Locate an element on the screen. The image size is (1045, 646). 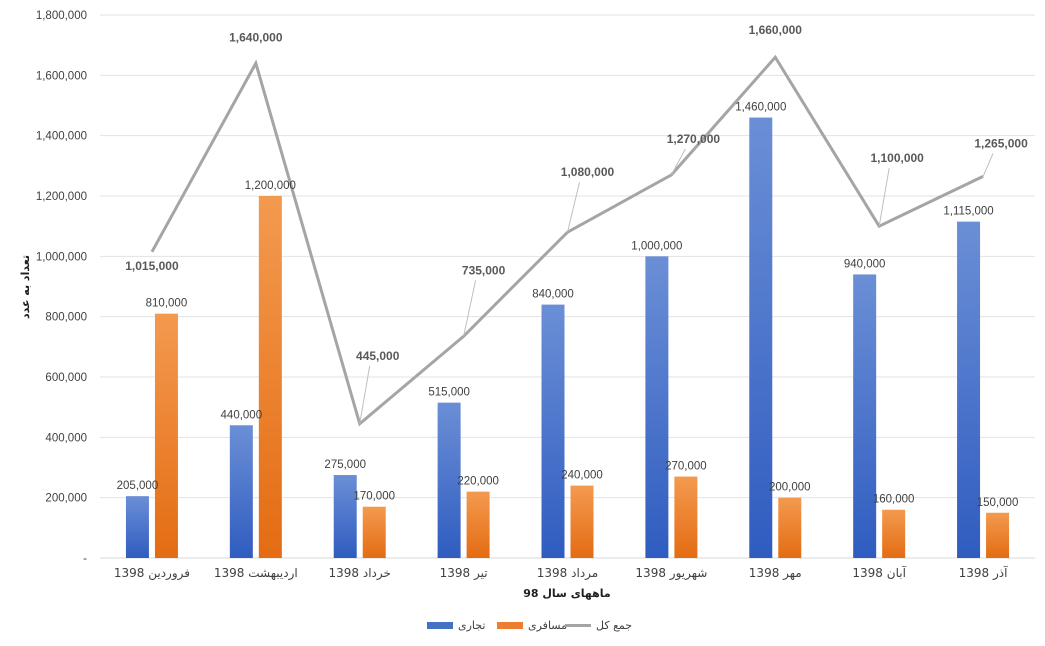
y-axis-title: تعداد به عدد is located at coordinates (25, 287).